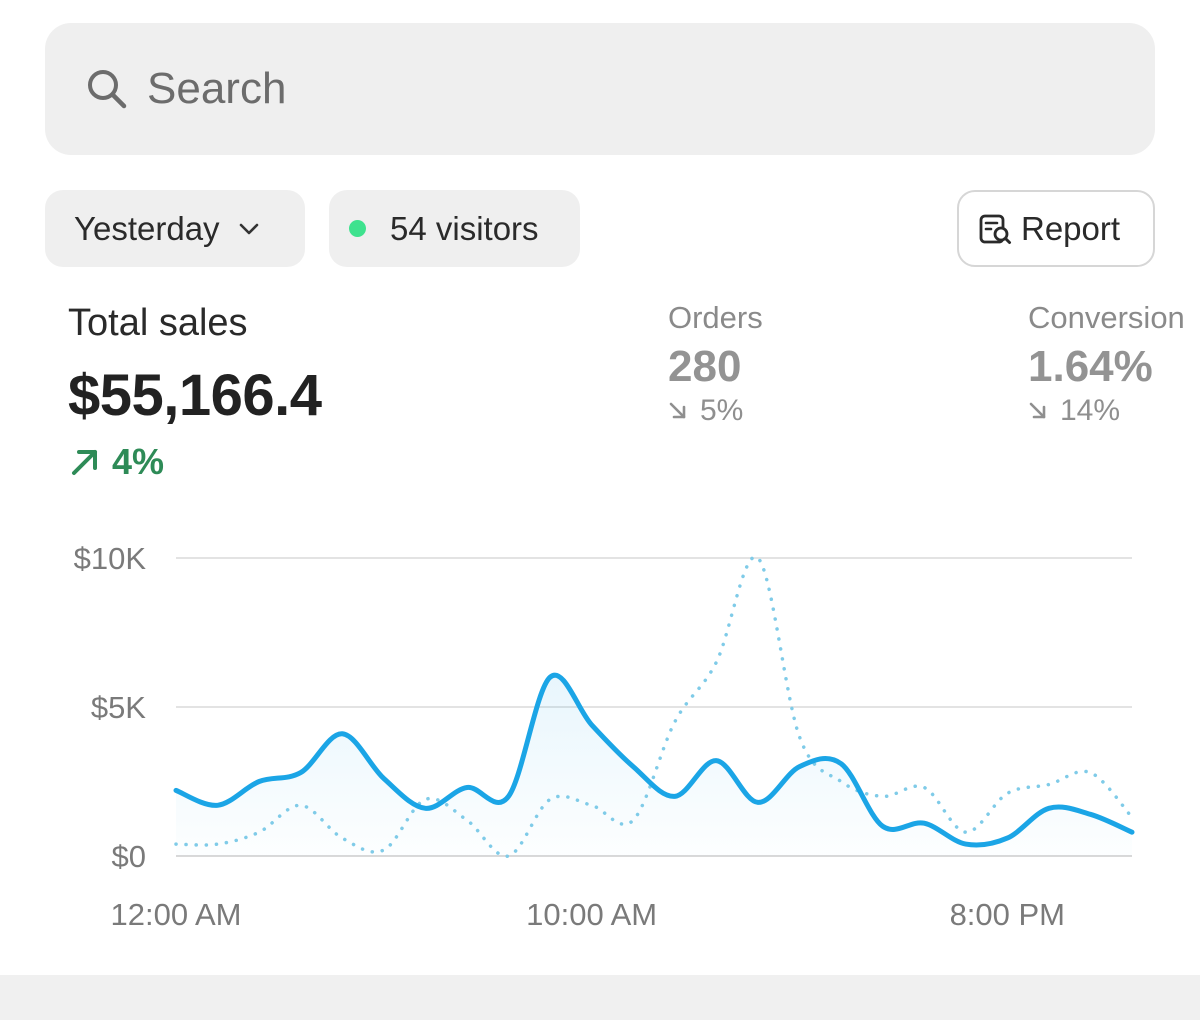  I want to click on report-label: Report, so click(1071, 228).